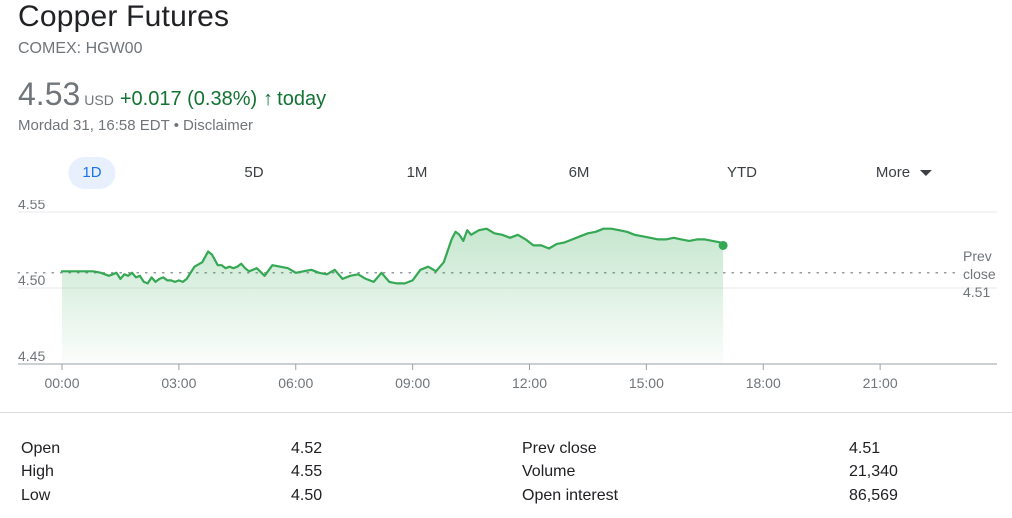 This screenshot has width=1012, height=518. I want to click on stat-label: Low, so click(36, 495).